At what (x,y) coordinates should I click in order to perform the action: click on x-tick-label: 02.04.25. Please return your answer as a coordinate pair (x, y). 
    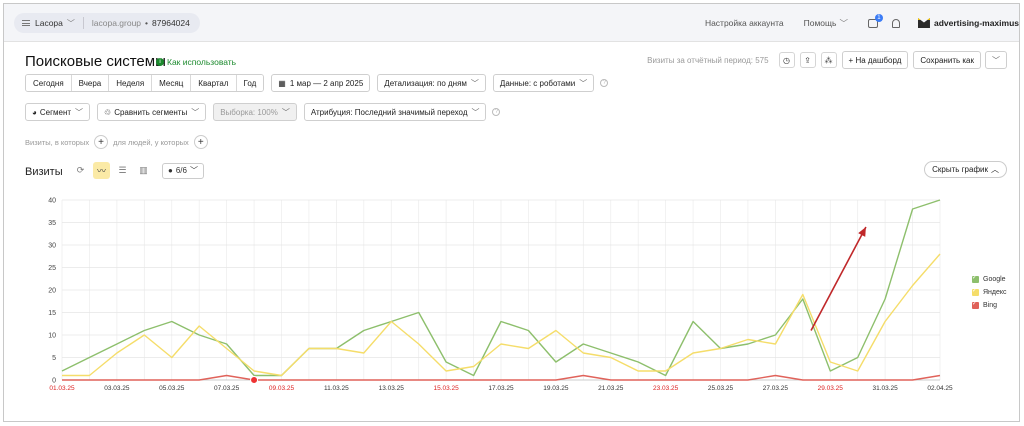
    Looking at the image, I should click on (940, 388).